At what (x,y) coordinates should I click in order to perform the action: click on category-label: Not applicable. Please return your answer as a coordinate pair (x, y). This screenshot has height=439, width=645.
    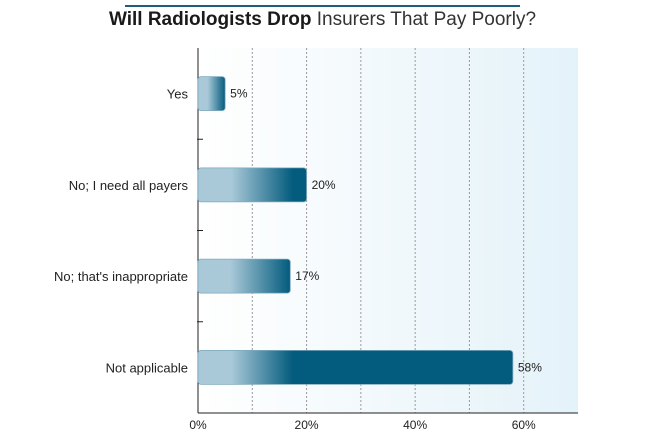
    Looking at the image, I should click on (147, 367).